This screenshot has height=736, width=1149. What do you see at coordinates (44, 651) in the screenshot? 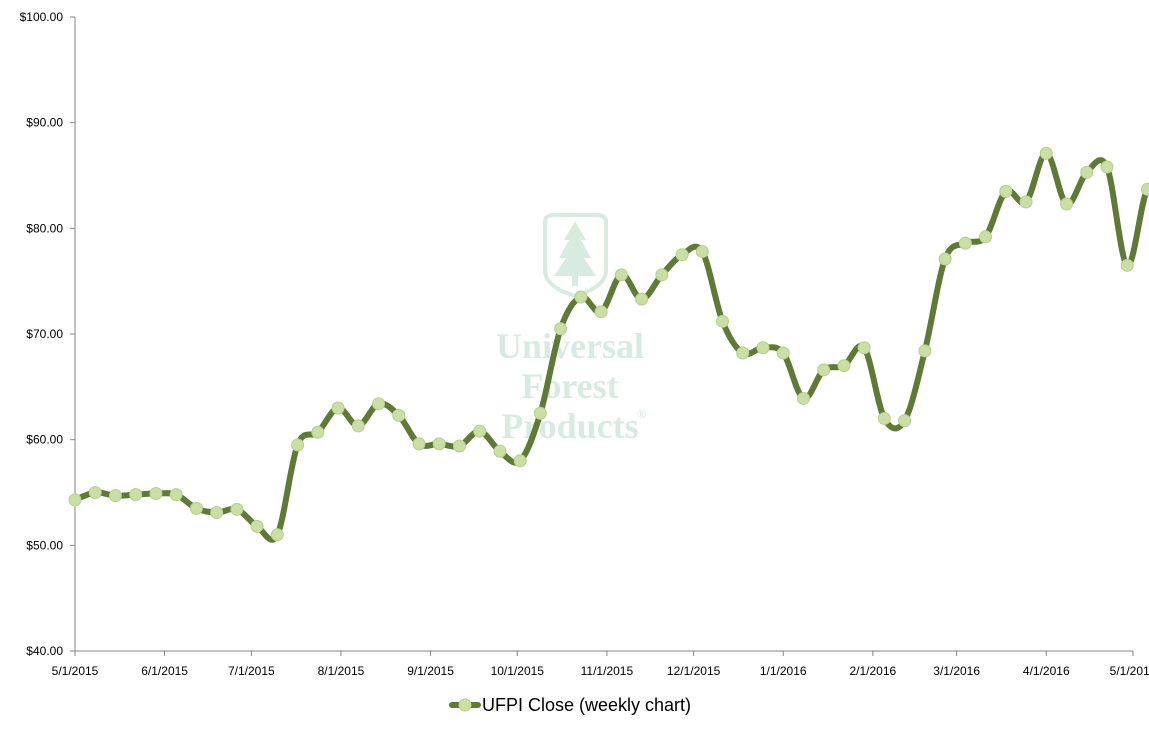
I see `y-tick-label: $40.00` at bounding box center [44, 651].